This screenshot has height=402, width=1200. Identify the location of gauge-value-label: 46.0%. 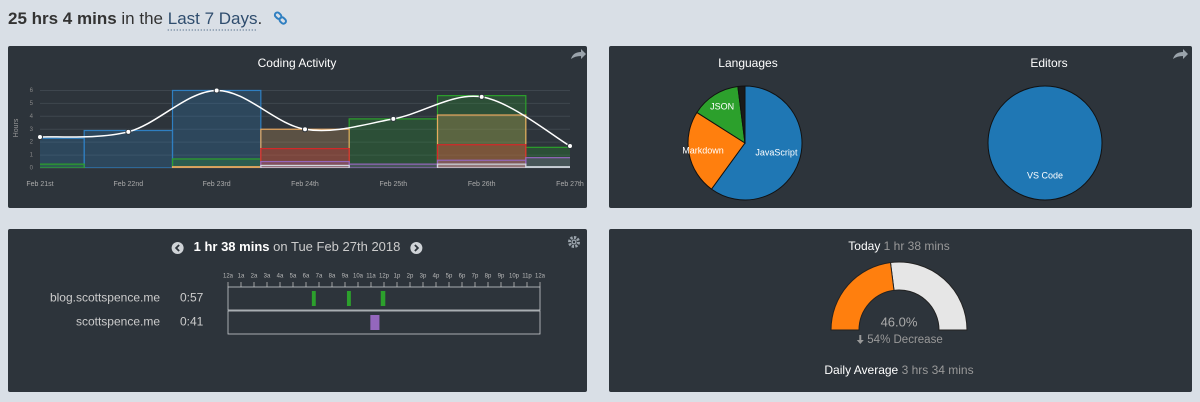
(899, 321).